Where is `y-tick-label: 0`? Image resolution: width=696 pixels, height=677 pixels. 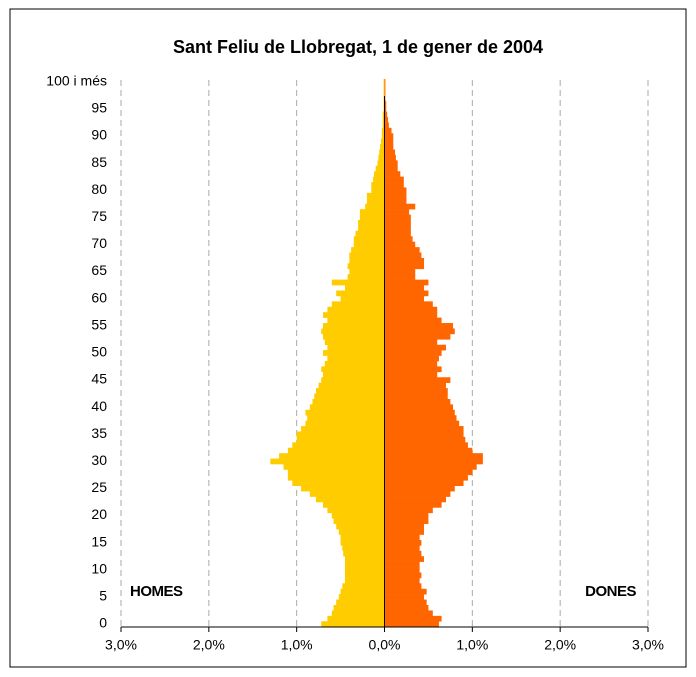 y-tick-label: 0 is located at coordinates (103, 623).